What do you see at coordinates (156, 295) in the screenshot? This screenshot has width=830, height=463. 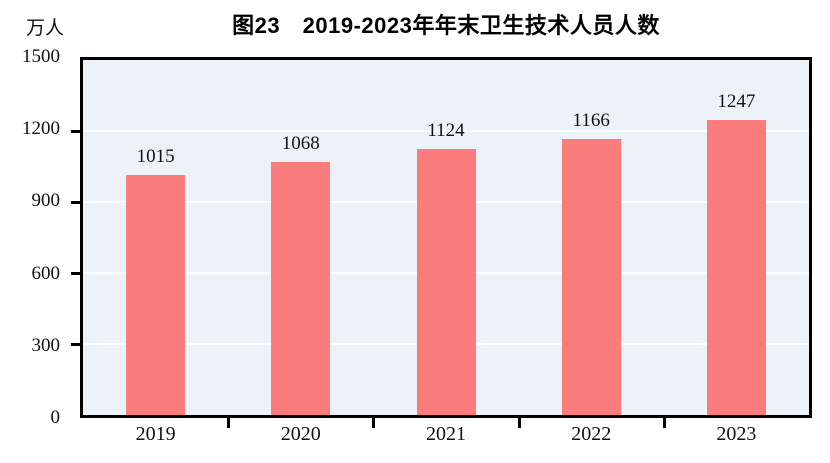 I see `bar-2019` at bounding box center [156, 295].